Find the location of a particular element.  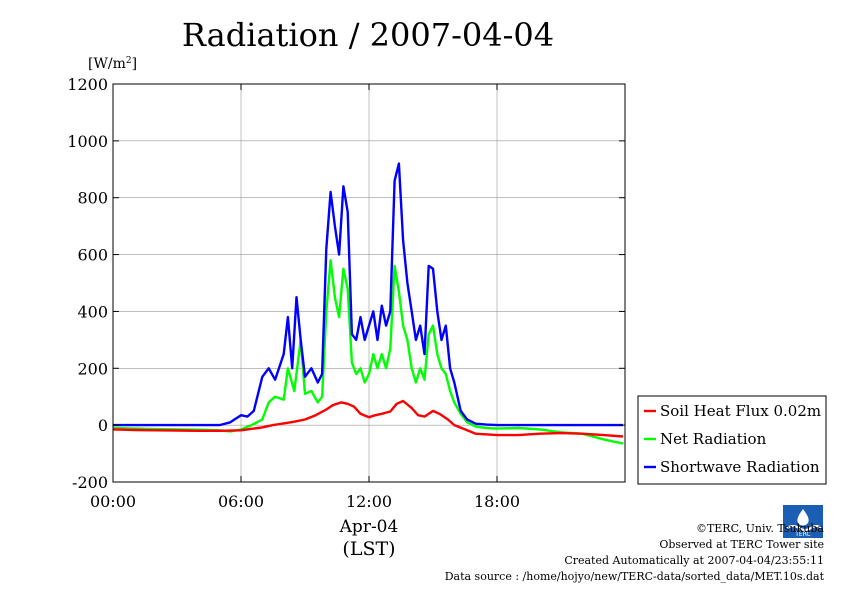

x-tick-label: 18:00 is located at coordinates (497, 501).